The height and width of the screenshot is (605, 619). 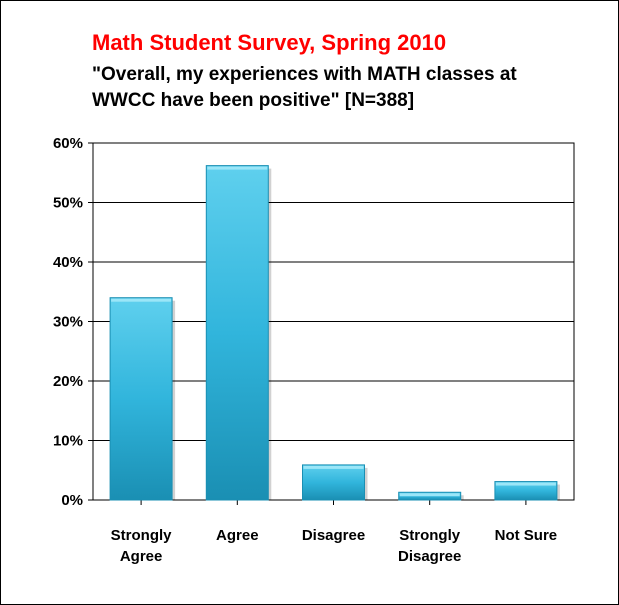 What do you see at coordinates (68, 381) in the screenshot?
I see `y-tick-label: 20%` at bounding box center [68, 381].